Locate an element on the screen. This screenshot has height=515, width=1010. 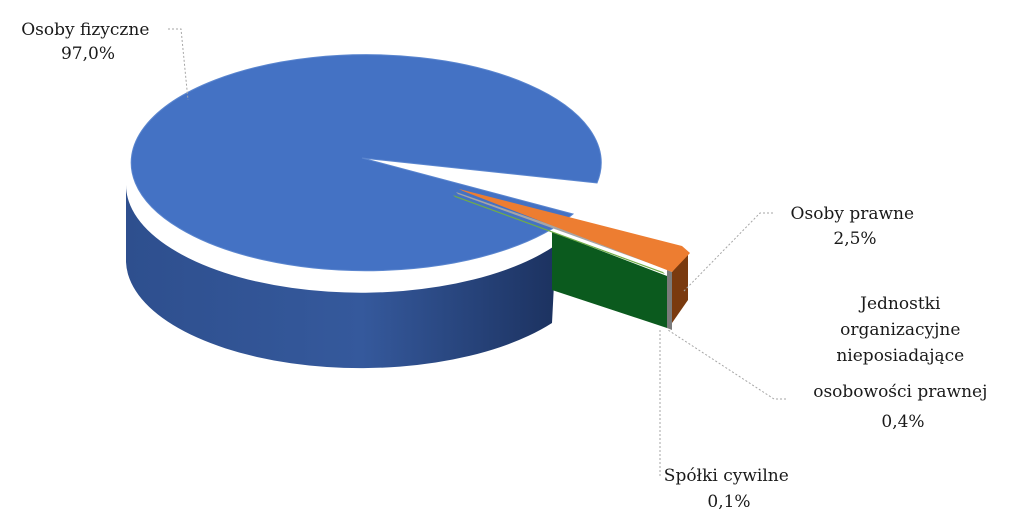
slice-osoby-prawne is located at coordinates (574, 230).